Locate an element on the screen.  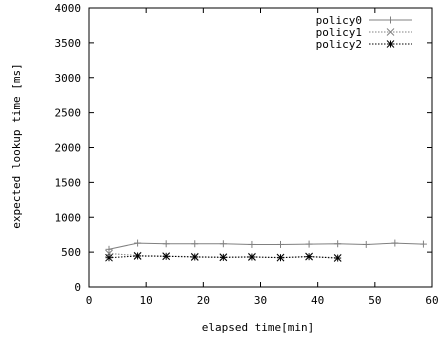
y-axis-label: expected lookup time [ms] is located at coordinates (16, 146).